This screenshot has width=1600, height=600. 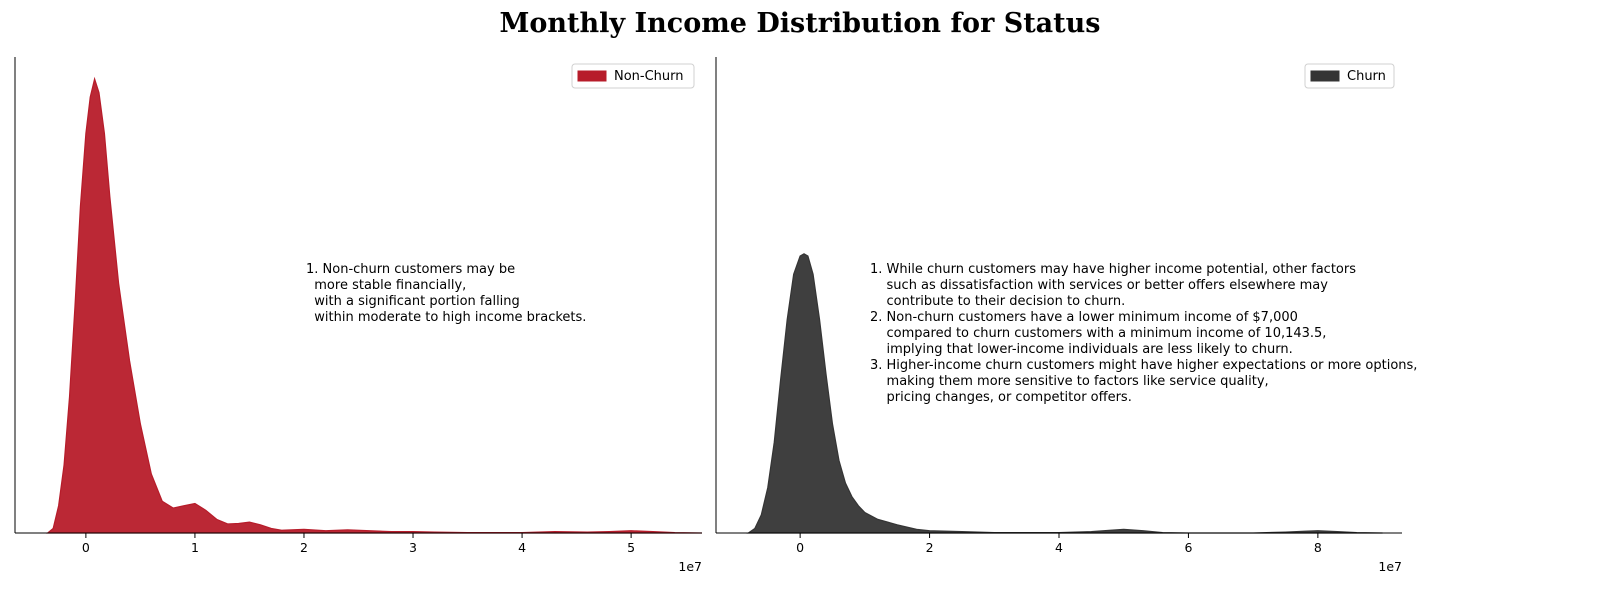 What do you see at coordinates (1318, 547) in the screenshot?
I see `churn-x-tick-label: 8` at bounding box center [1318, 547].